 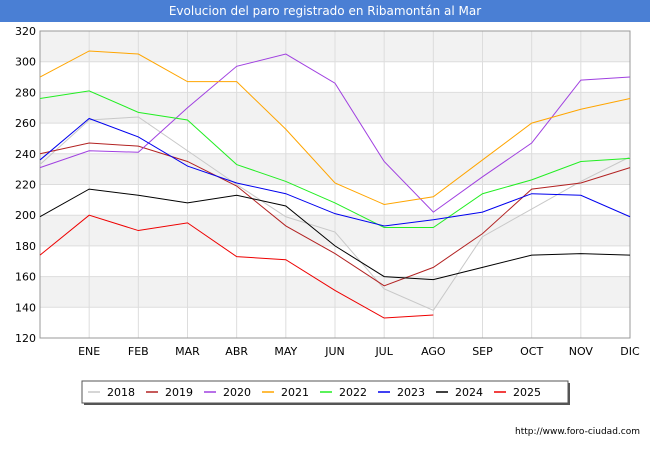 What do you see at coordinates (25, 307) in the screenshot?
I see `y-tick-label: 140` at bounding box center [25, 307].